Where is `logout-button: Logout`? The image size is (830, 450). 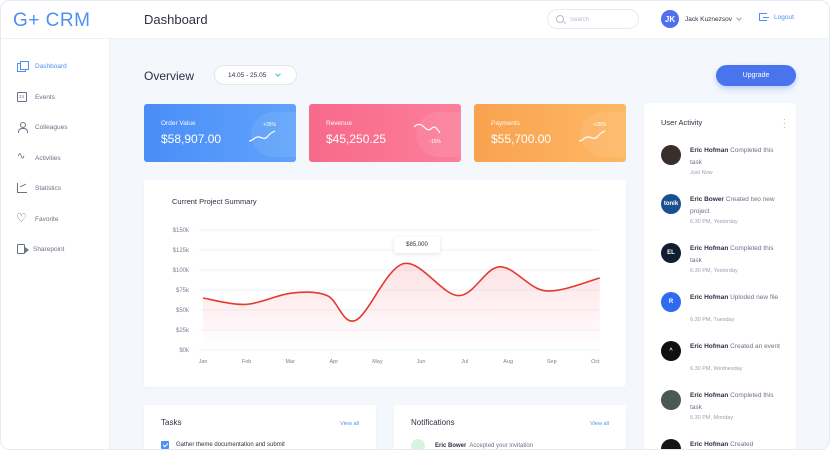
logout-button: Logout is located at coordinates (776, 17).